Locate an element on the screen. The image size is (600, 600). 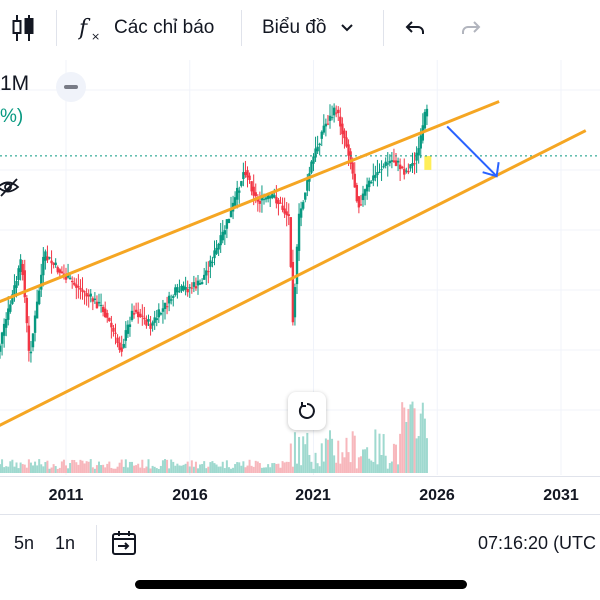
minus-icon is located at coordinates (71, 87).